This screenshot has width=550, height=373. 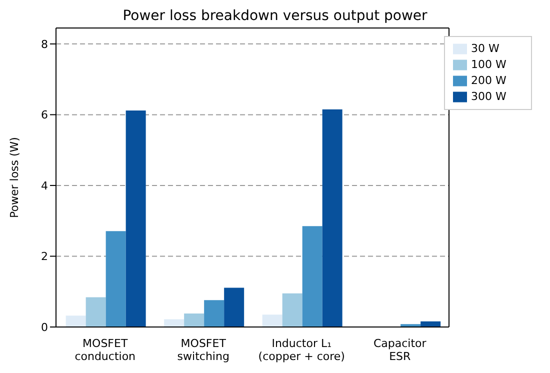 I want to click on y-tick-label: 8, so click(x=44, y=44).